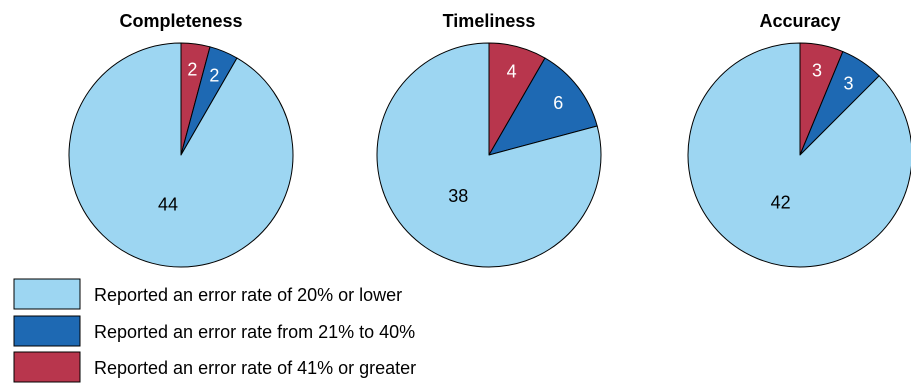 Image resolution: width=911 pixels, height=389 pixels. What do you see at coordinates (47, 331) in the screenshot?
I see `legend-swatch-mid` at bounding box center [47, 331].